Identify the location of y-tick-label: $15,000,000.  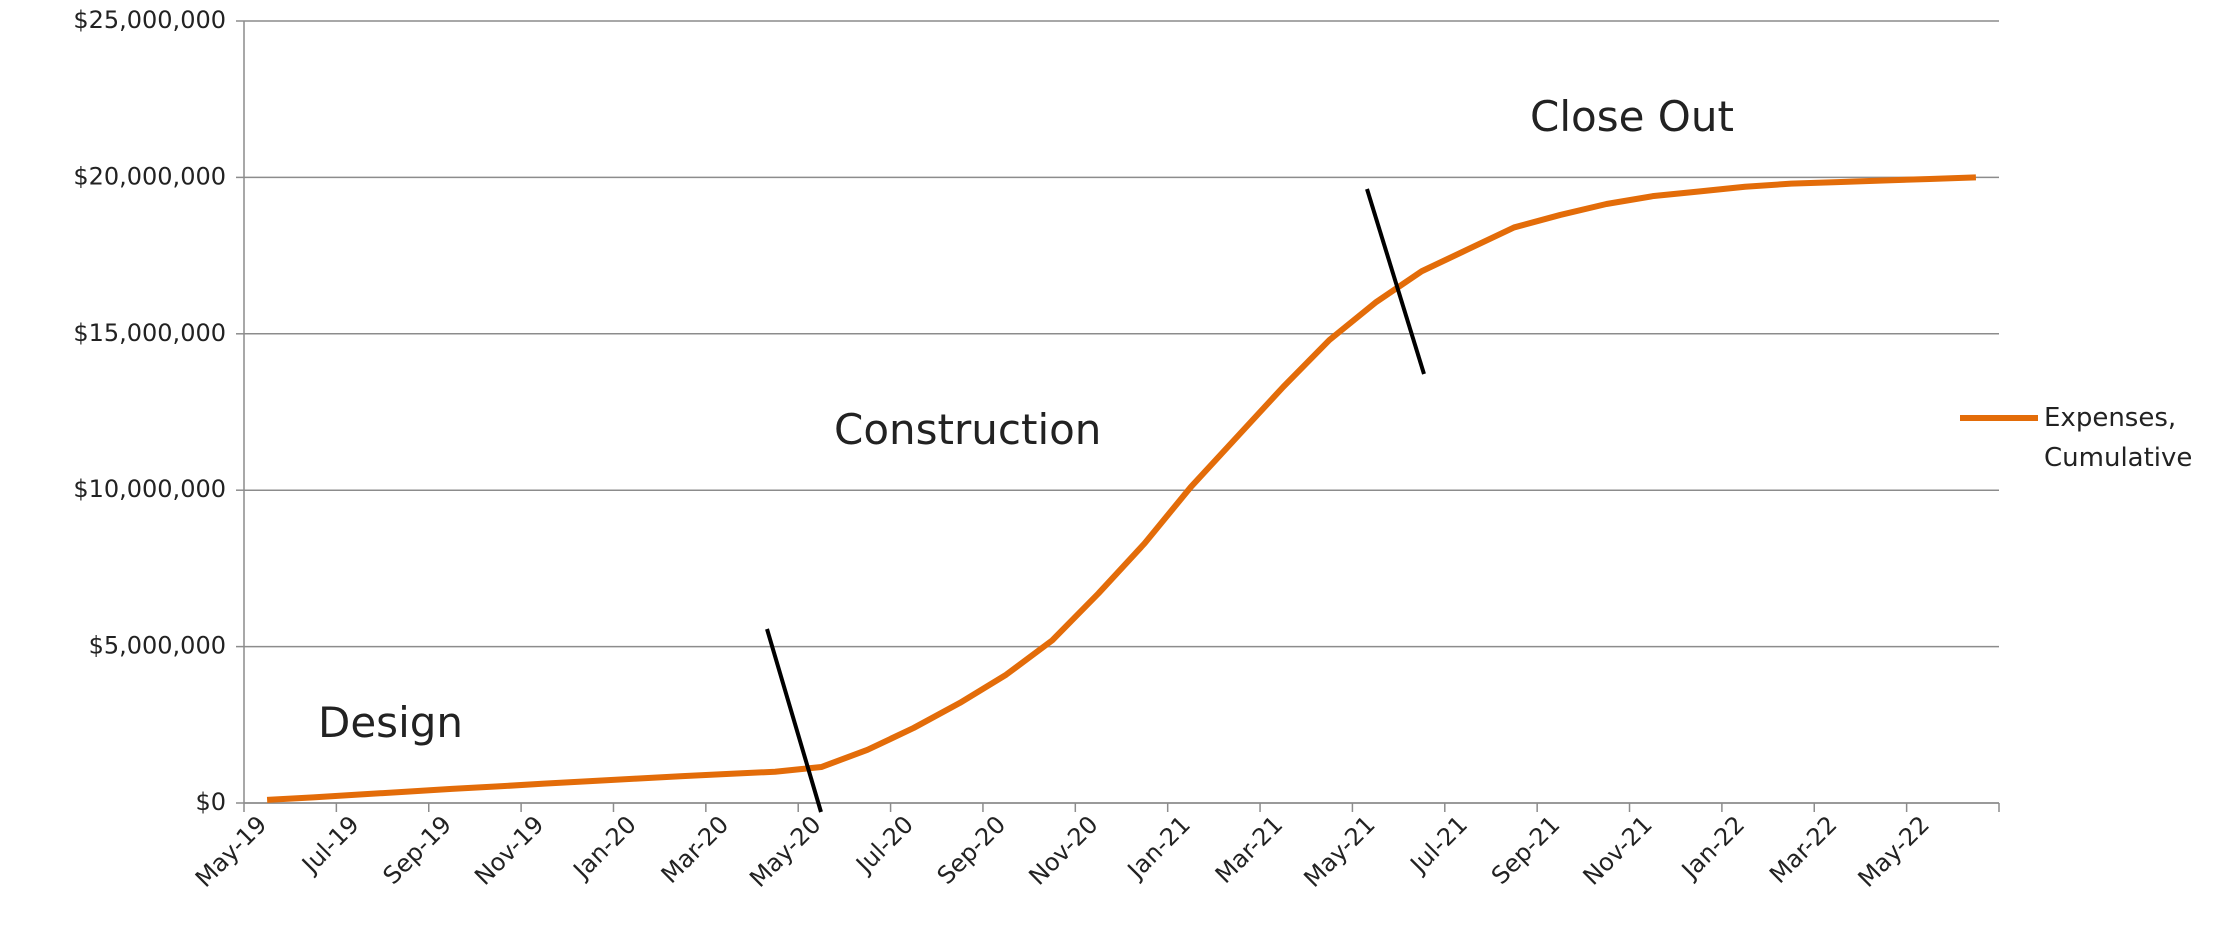
(149, 333).